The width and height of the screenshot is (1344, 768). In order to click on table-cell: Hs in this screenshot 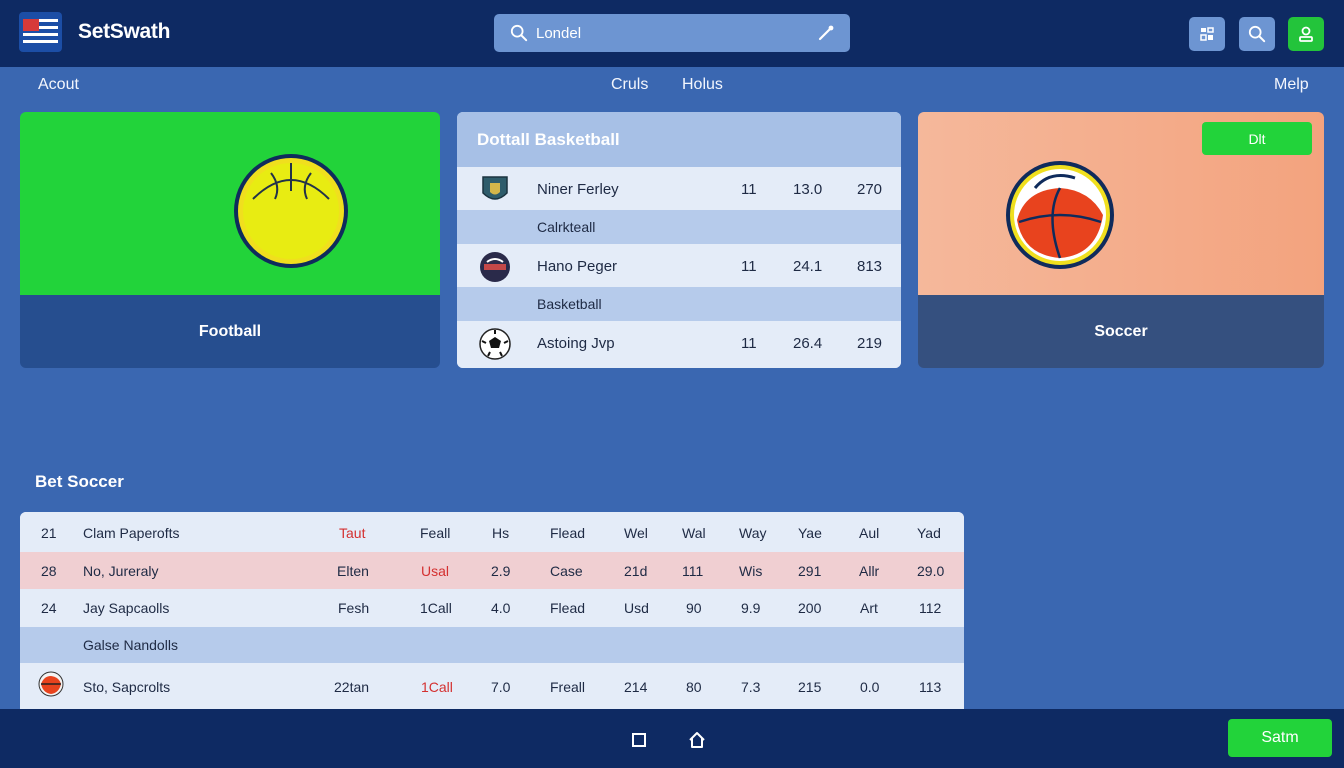, I will do `click(501, 533)`.